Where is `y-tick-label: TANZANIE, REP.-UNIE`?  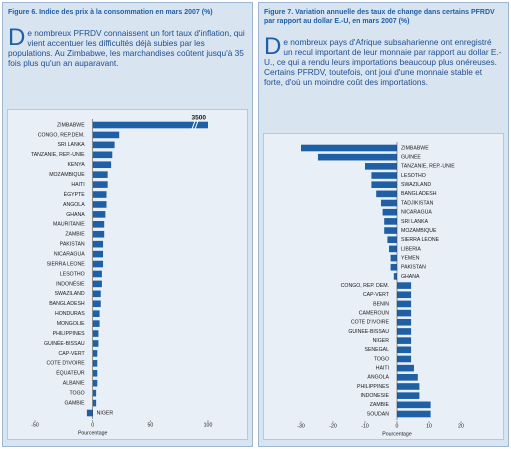 y-tick-label: TANZANIE, REP.-UNIE is located at coordinates (428, 167).